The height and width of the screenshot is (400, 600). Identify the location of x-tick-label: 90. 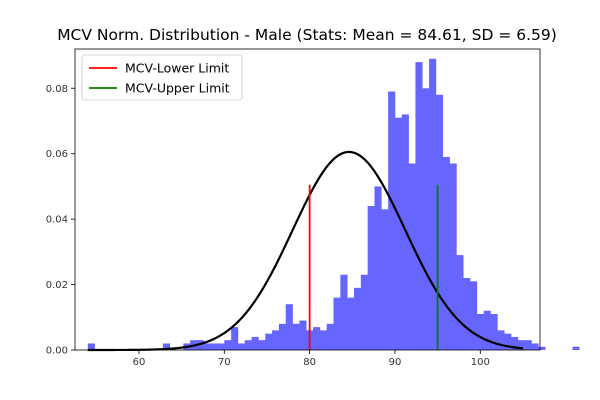
(395, 362).